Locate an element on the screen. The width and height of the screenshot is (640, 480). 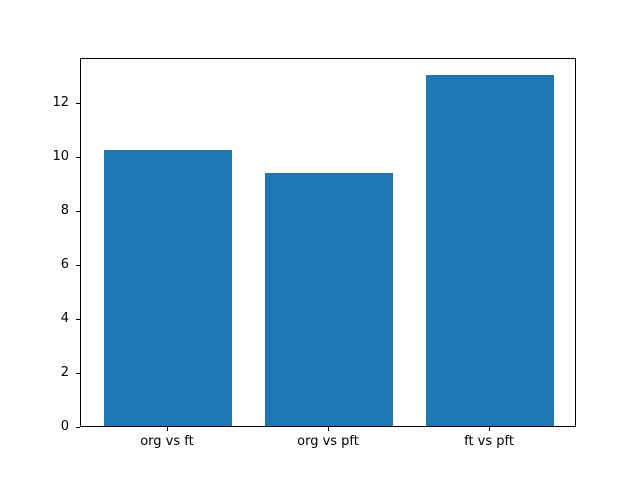
y-tick-label: 0 is located at coordinates (64, 426).